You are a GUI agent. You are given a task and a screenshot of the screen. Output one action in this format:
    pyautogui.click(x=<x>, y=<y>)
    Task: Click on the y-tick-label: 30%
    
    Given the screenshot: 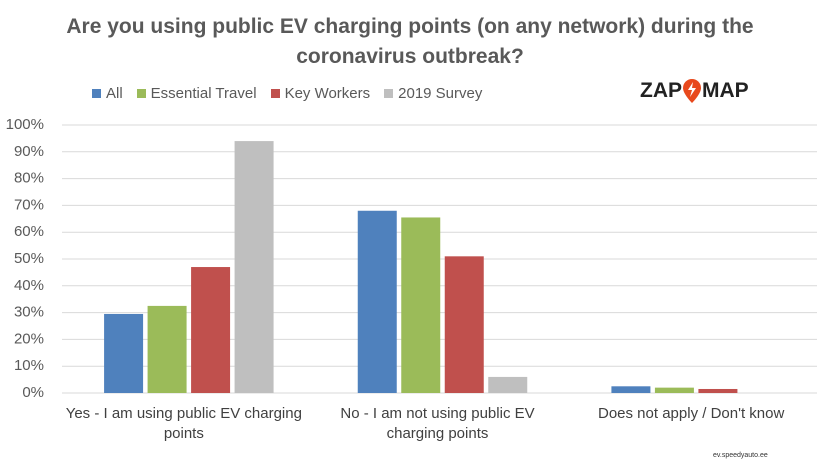 What is the action you would take?
    pyautogui.click(x=29, y=312)
    